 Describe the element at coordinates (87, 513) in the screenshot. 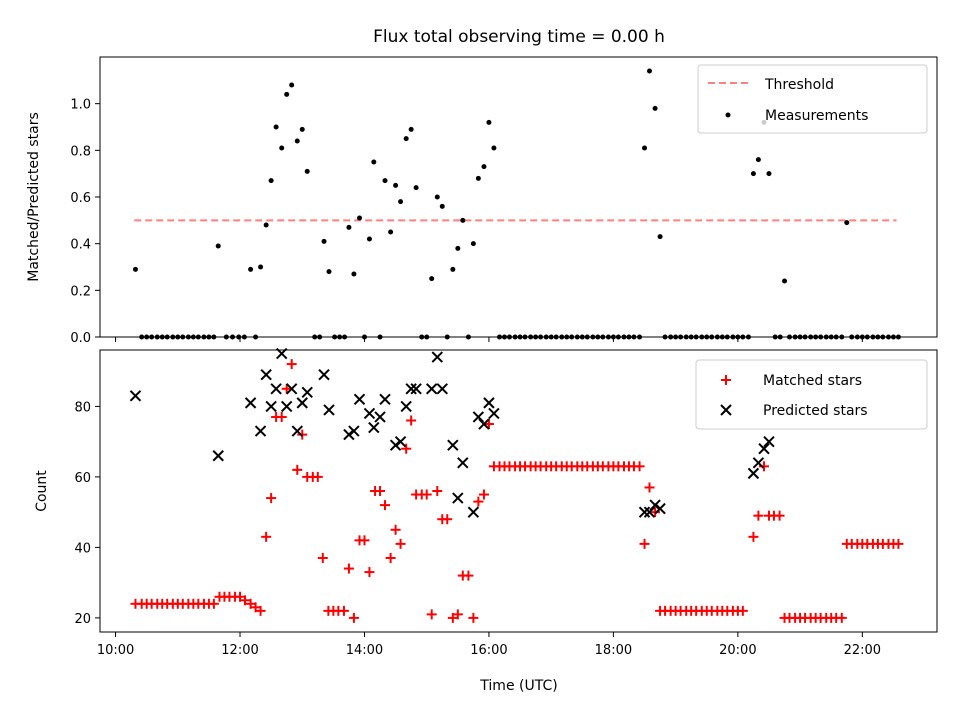

I see `bottom-y-ticks: 20 40 60 80` at that location.